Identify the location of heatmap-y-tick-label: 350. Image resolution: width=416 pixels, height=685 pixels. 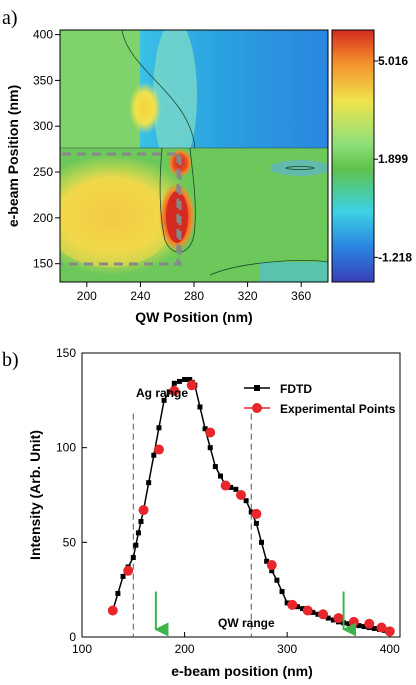
(43, 80).